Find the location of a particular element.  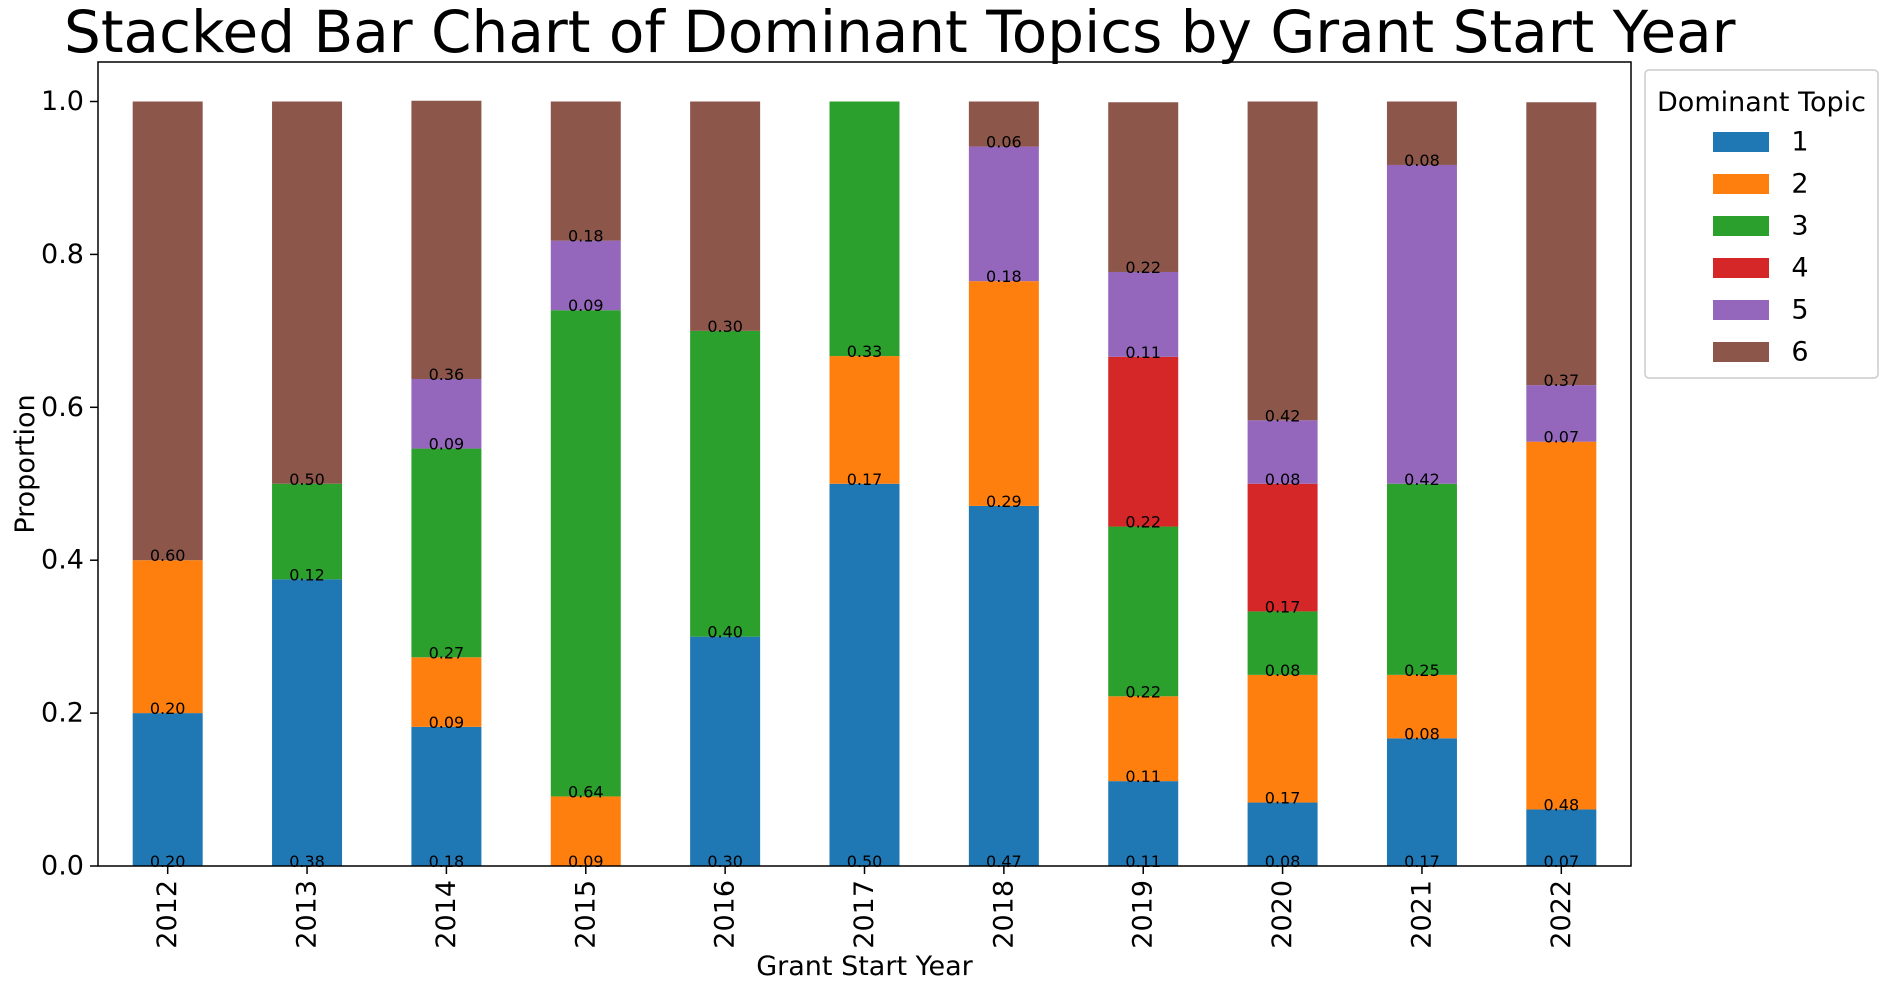

legend-label-topic-1: 1 is located at coordinates (1799, 142).